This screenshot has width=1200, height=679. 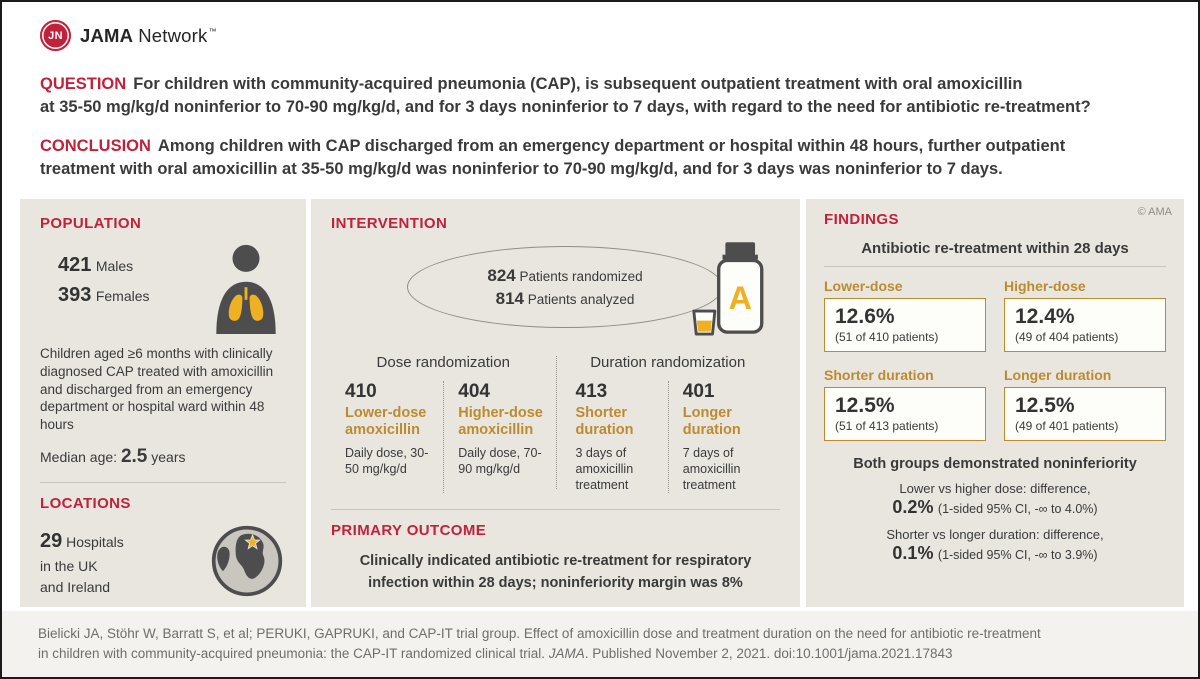 I want to click on hospitals-value: 29, so click(x=51, y=541).